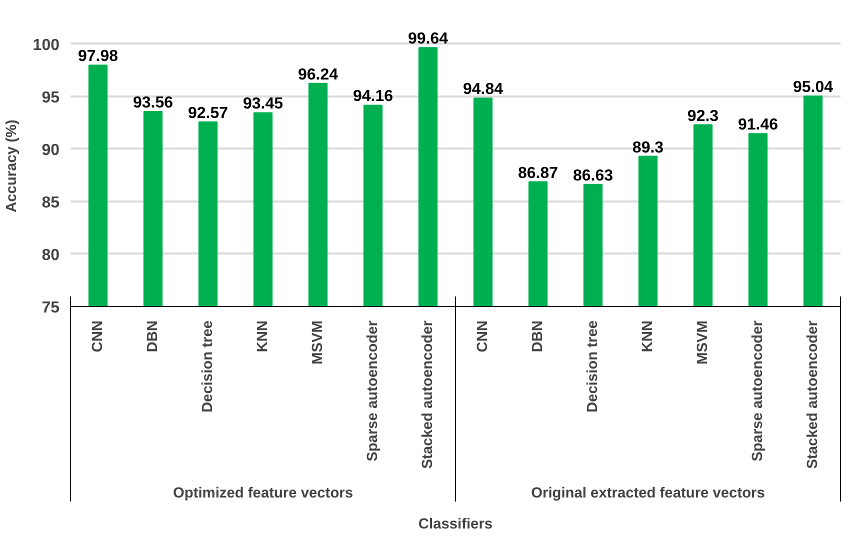 The height and width of the screenshot is (541, 855). Describe the element at coordinates (648, 147) in the screenshot. I see `data-label: 89.3` at that location.